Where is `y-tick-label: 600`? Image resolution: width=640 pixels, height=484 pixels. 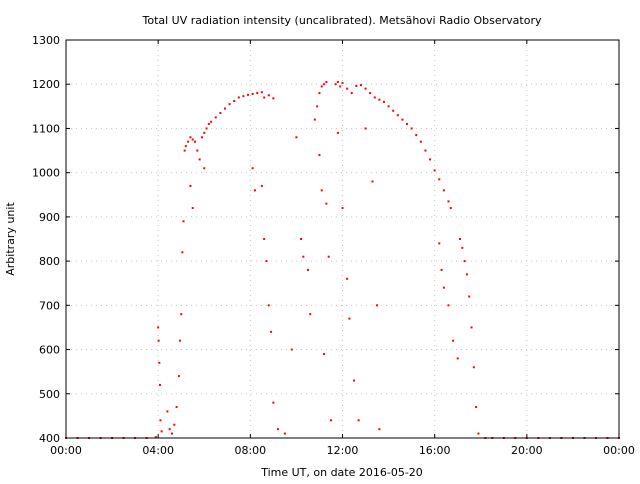 y-tick-label: 600 is located at coordinates (49, 350).